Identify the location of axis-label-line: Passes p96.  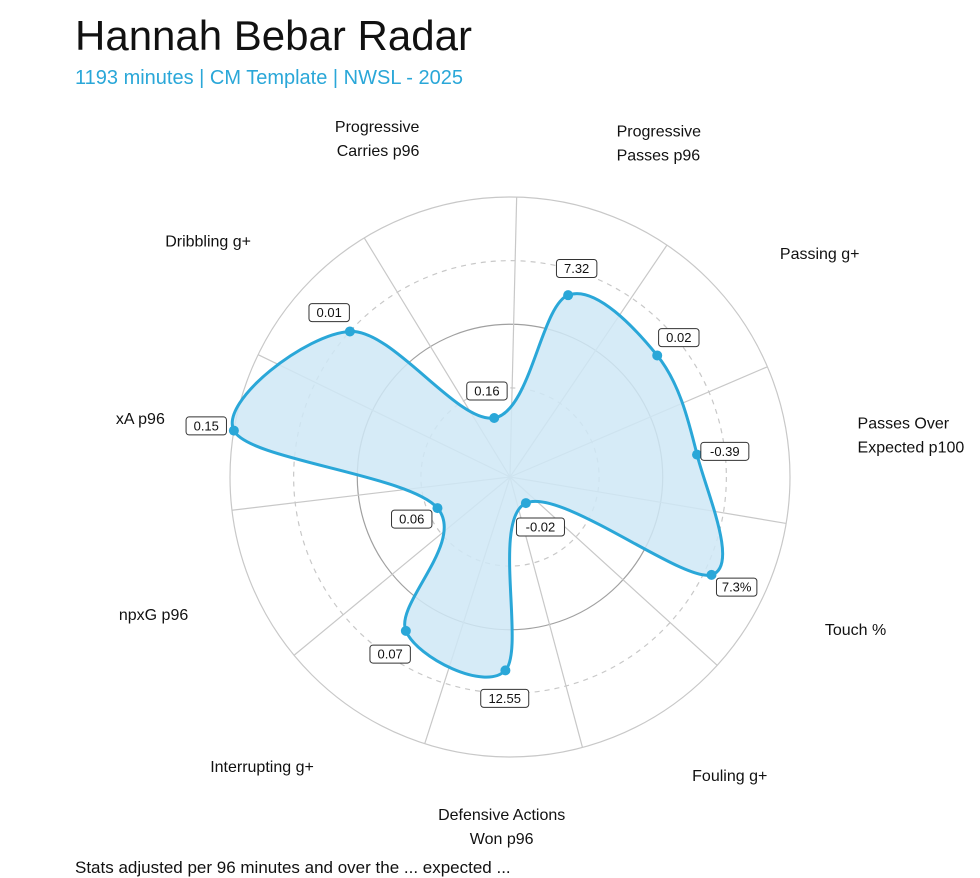
(659, 156).